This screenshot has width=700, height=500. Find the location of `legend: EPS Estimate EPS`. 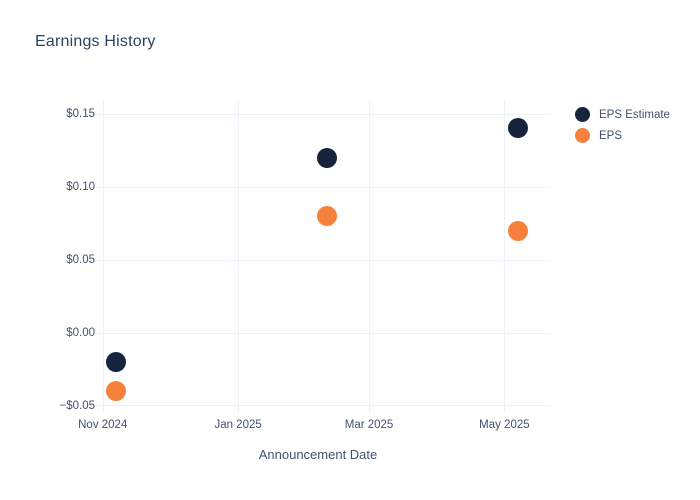

legend: EPS Estimate EPS is located at coordinates (622, 125).